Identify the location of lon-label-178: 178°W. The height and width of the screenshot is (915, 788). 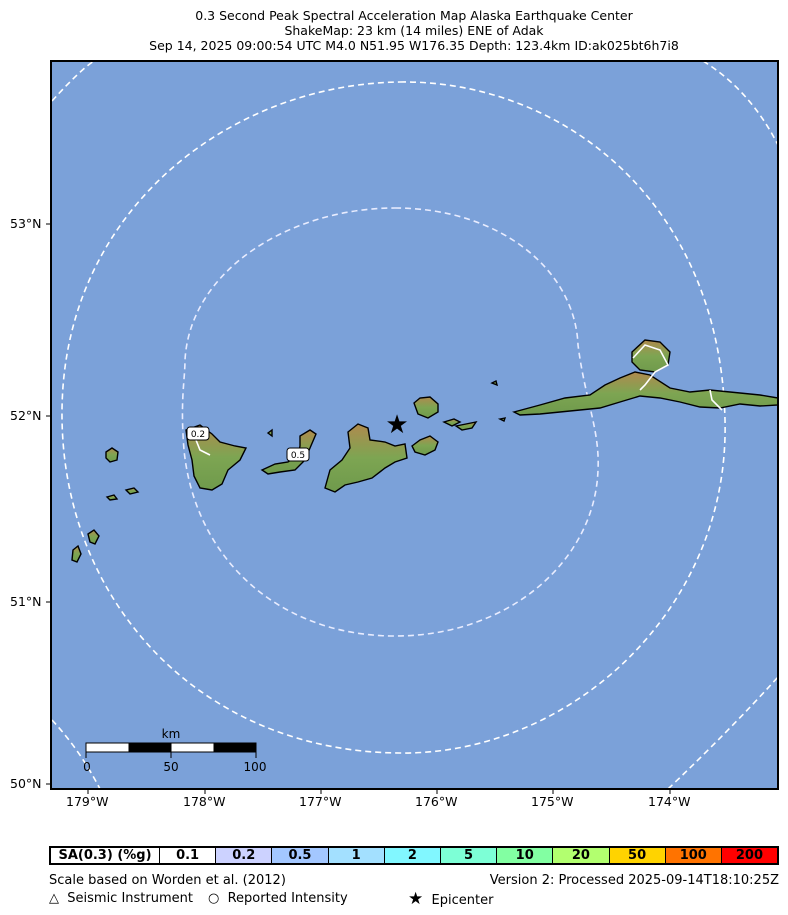
(204, 801).